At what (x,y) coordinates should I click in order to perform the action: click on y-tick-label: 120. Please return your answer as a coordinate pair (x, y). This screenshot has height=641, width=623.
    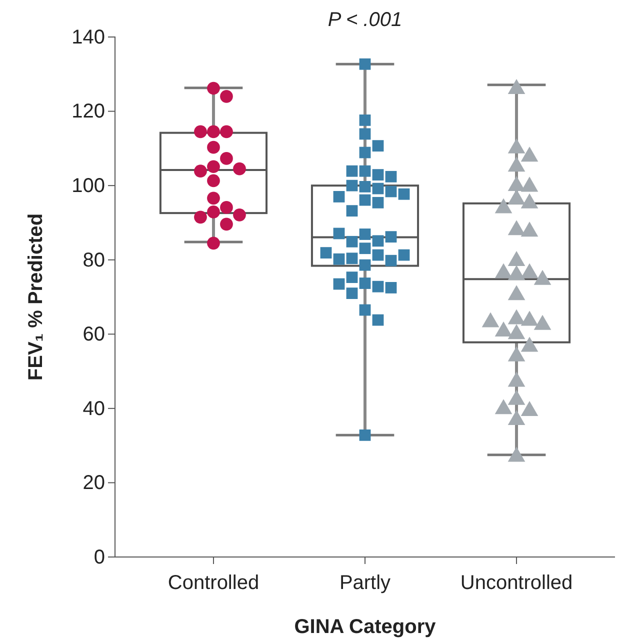
    Looking at the image, I should click on (88, 111).